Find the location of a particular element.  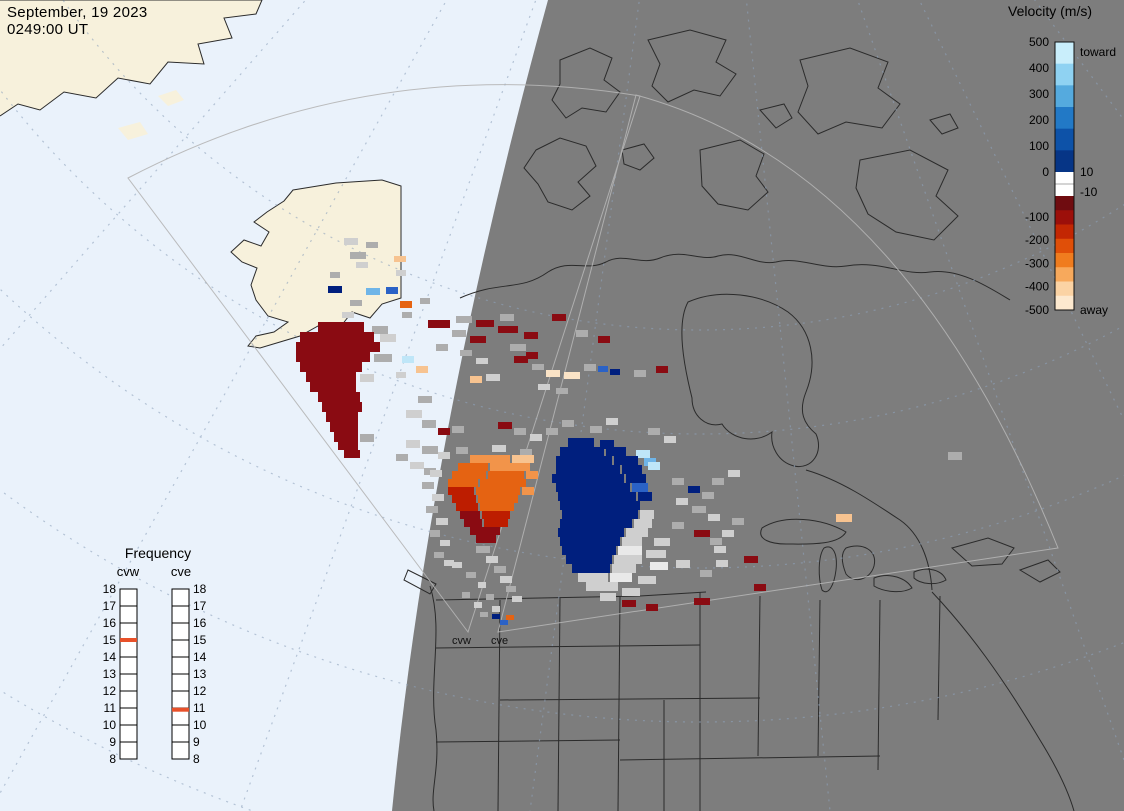

velocity-tick-label: -200 is located at coordinates (1037, 240).